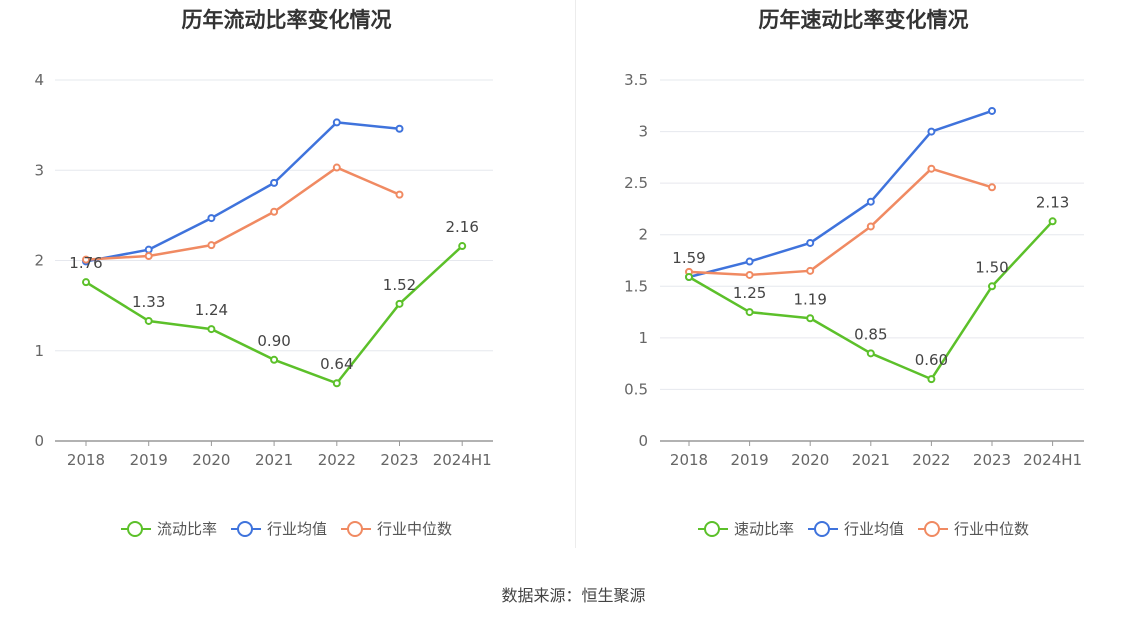 Image resolution: width=1147 pixels, height=619 pixels. What do you see at coordinates (636, 183) in the screenshot?
I see `y-tick-label: 2.5` at bounding box center [636, 183].